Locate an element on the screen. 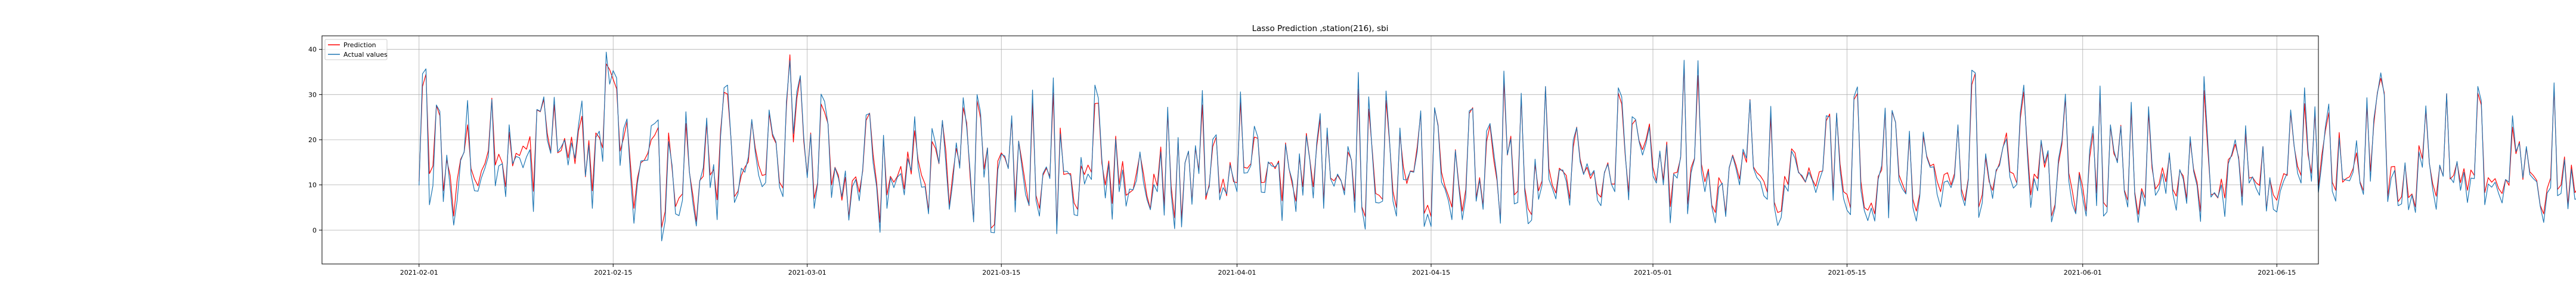  x-tick-label: 2021-02-01 is located at coordinates (419, 273).